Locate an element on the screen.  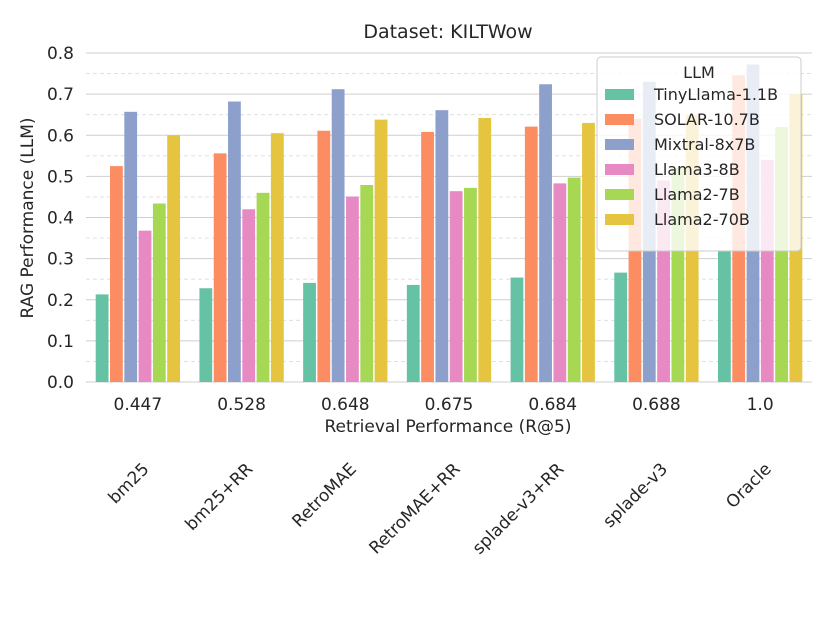
x-axis-title: Retrieval Performance (R@5) is located at coordinates (448, 427).